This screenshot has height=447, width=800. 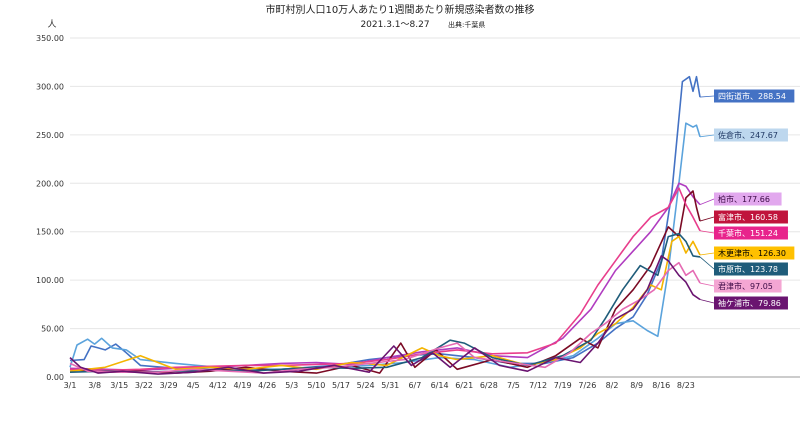 What do you see at coordinates (612, 385) in the screenshot?
I see `x-tick-label: 8/2` at bounding box center [612, 385].